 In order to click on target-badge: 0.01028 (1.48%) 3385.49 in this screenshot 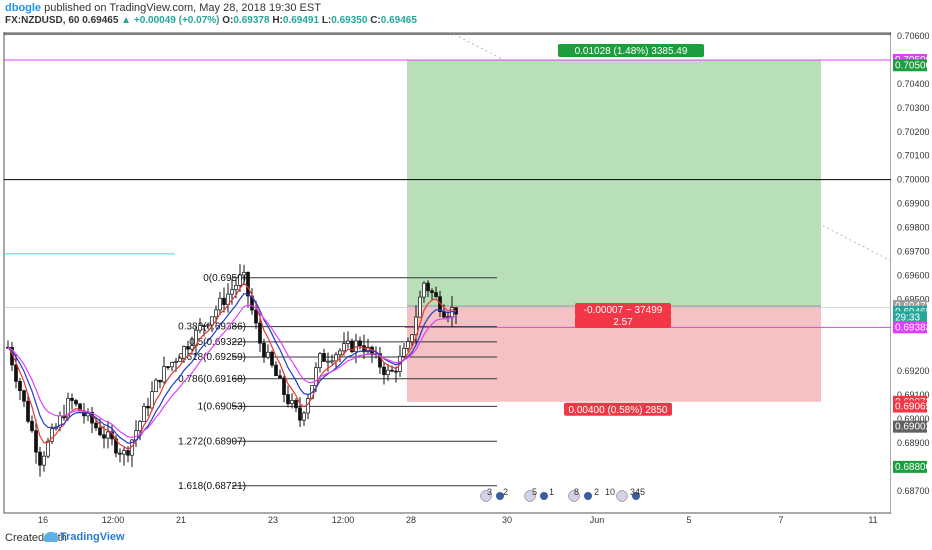, I will do `click(631, 50)`.